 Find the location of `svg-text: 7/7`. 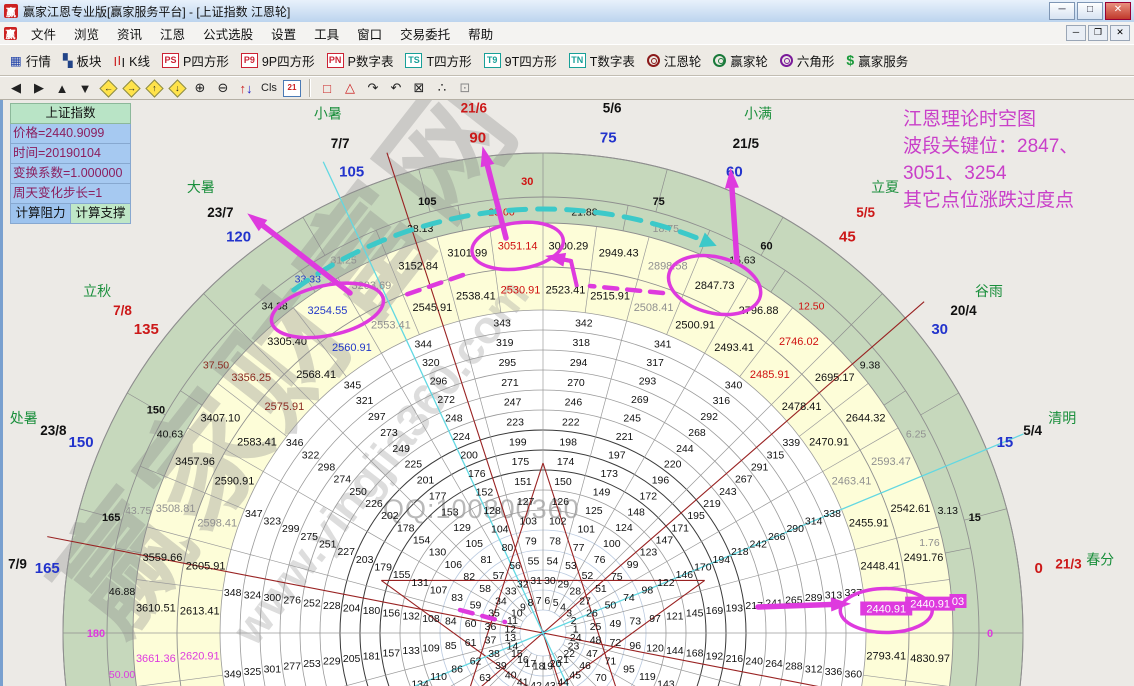

svg-text: 7/7 is located at coordinates (340, 143).